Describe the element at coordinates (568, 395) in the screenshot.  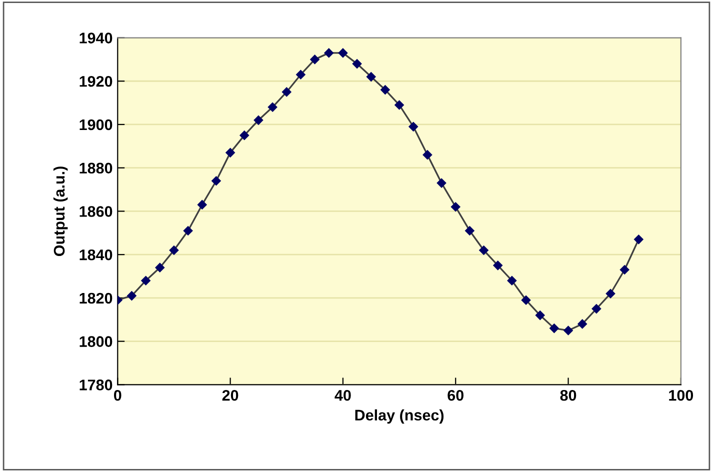
I see `x-tick-label: 80` at that location.